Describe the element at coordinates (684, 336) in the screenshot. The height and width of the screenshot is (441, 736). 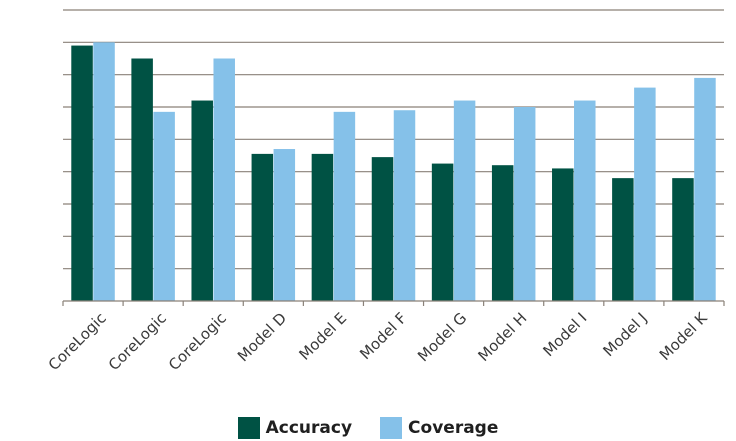
I see `category-label: Model K` at that location.